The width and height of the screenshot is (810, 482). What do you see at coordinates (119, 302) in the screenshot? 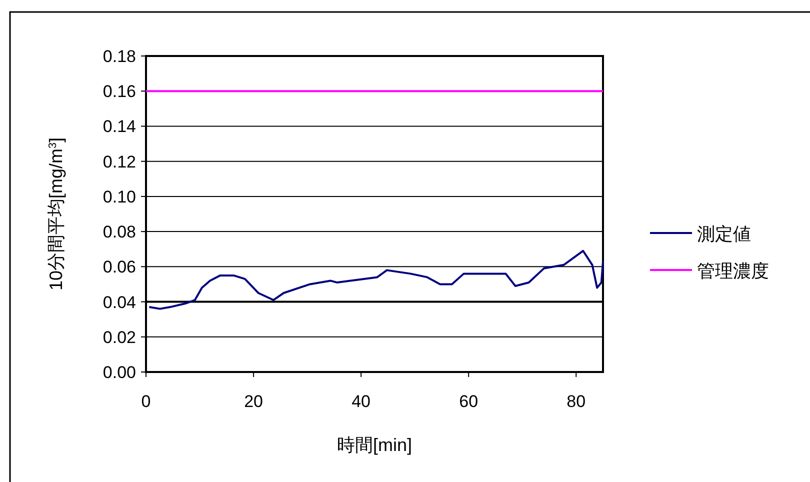
I see `y-tick-label: 0.04` at bounding box center [119, 302].